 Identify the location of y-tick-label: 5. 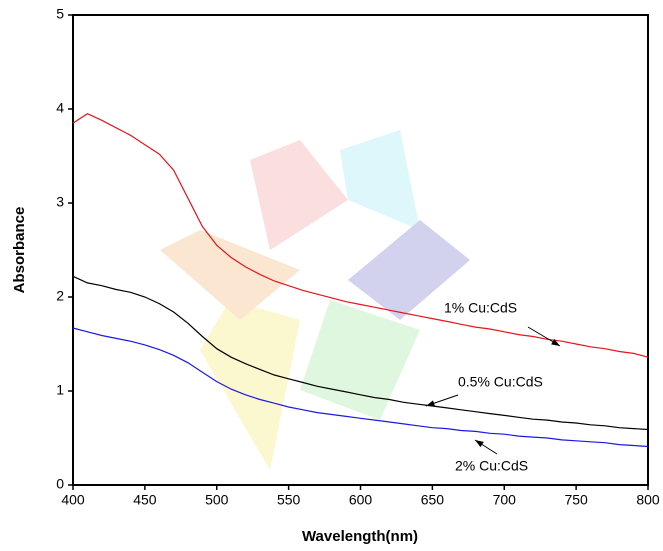
(60, 14).